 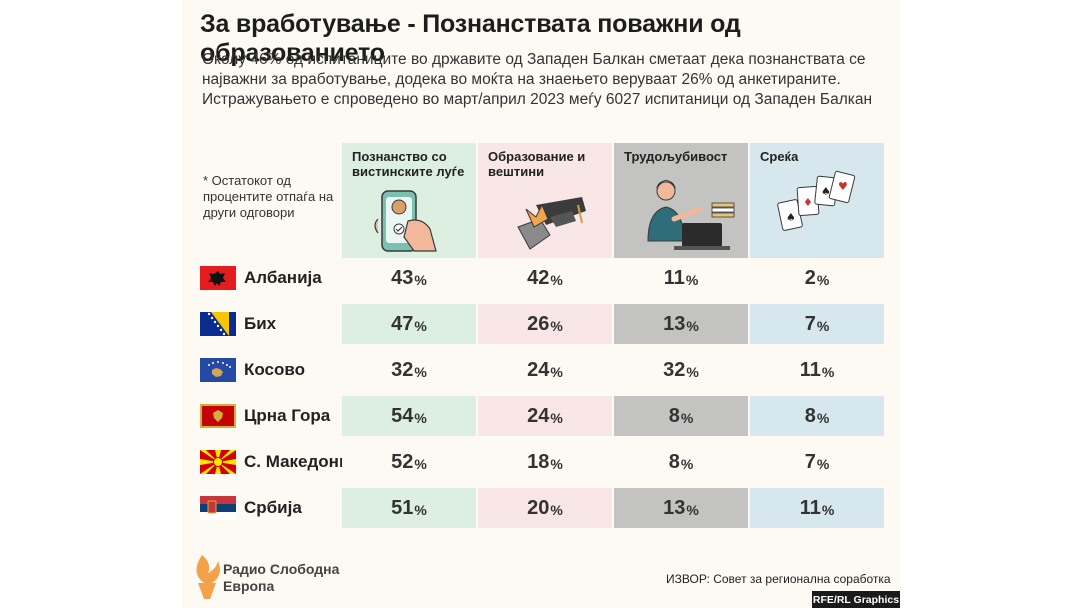 I want to click on value-number: 2, so click(x=810, y=277).